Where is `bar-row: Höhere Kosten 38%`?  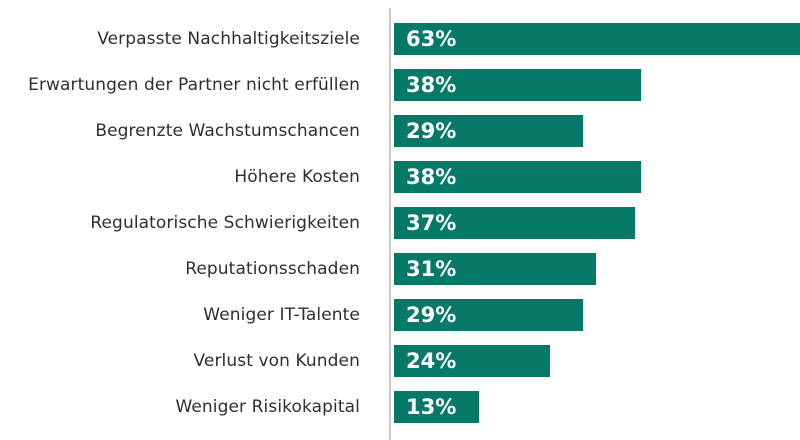 bar-row: Höhere Kosten 38% is located at coordinates (400, 177).